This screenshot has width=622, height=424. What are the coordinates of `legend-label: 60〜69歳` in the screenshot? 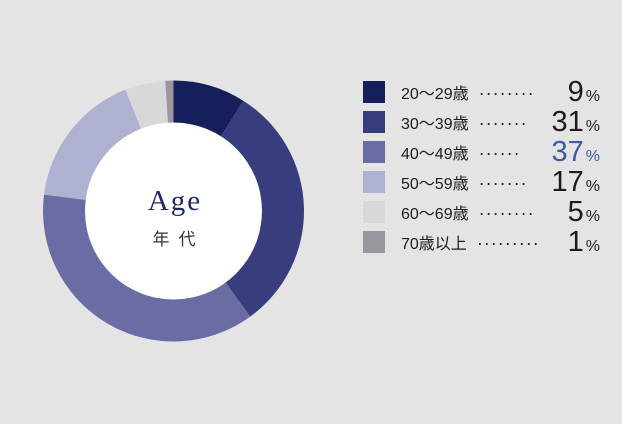 It's located at (435, 214).